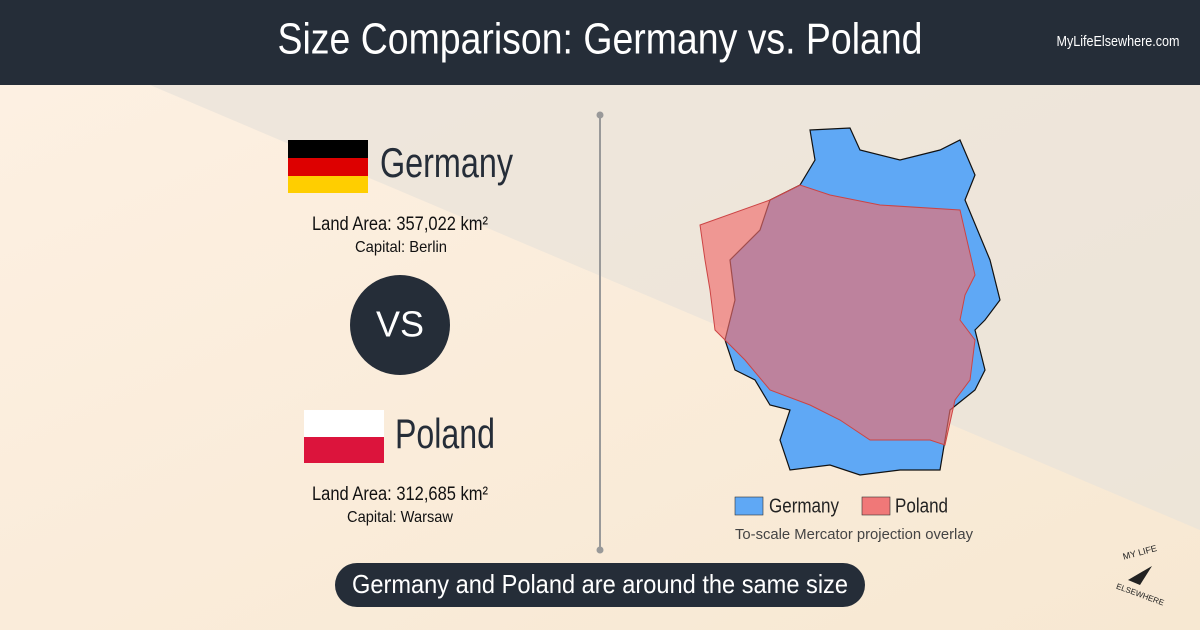 The height and width of the screenshot is (630, 1200). Describe the element at coordinates (445, 433) in the screenshot. I see `country-name: Poland` at that location.